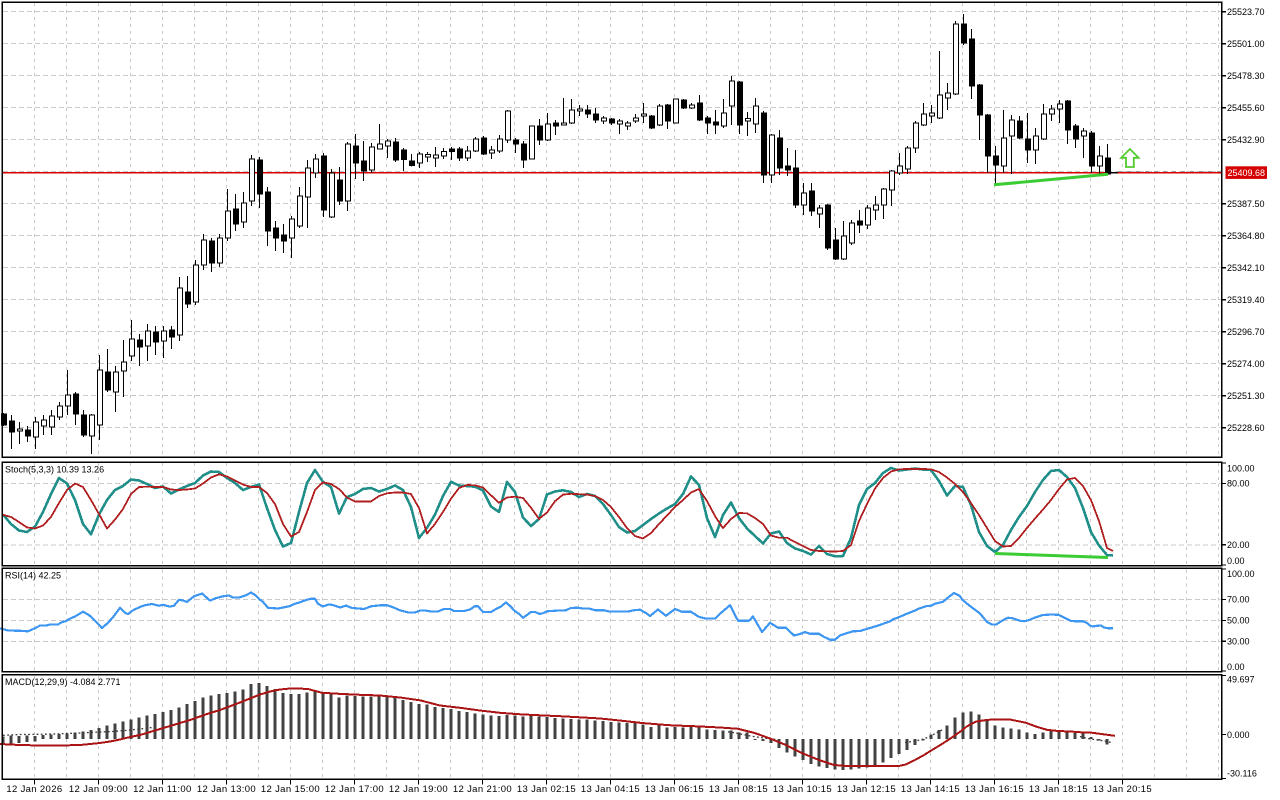  What do you see at coordinates (226, 789) in the screenshot?
I see `svg-text: 12 Jan 13:00` at bounding box center [226, 789].